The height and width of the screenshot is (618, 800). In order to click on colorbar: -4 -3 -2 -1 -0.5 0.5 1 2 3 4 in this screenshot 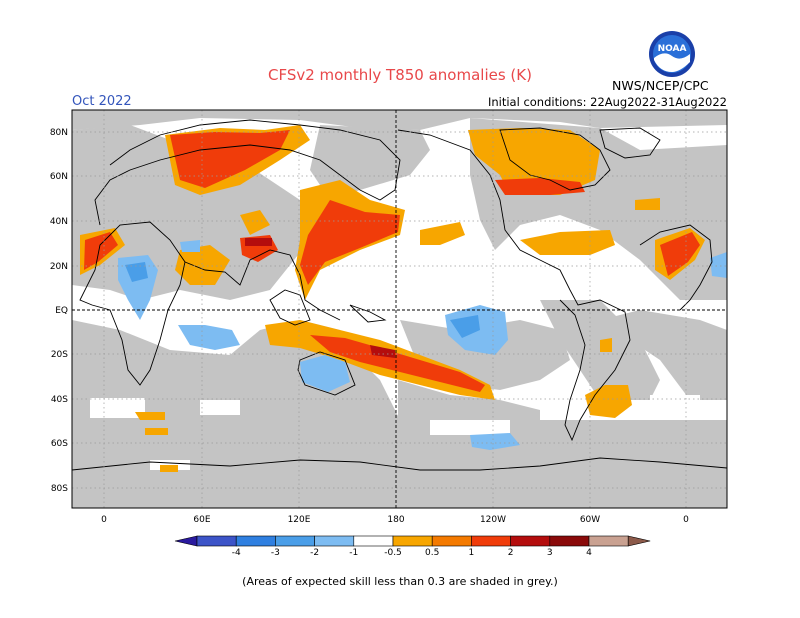, I will do `click(412, 546)`.